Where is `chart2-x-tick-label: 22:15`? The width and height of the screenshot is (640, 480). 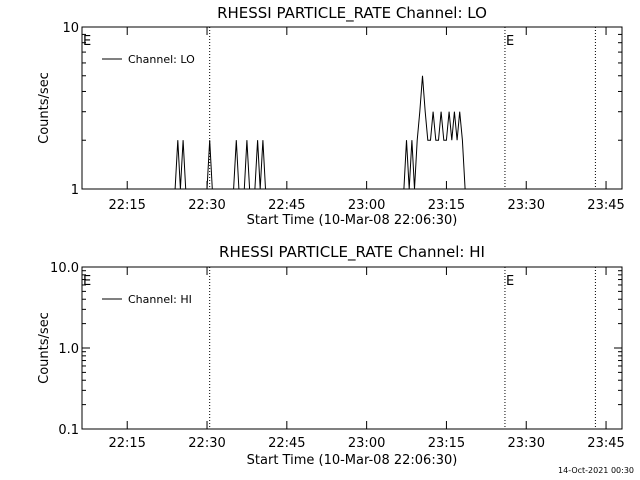
chart2-x-tick-label: 22:15 is located at coordinates (126, 443).